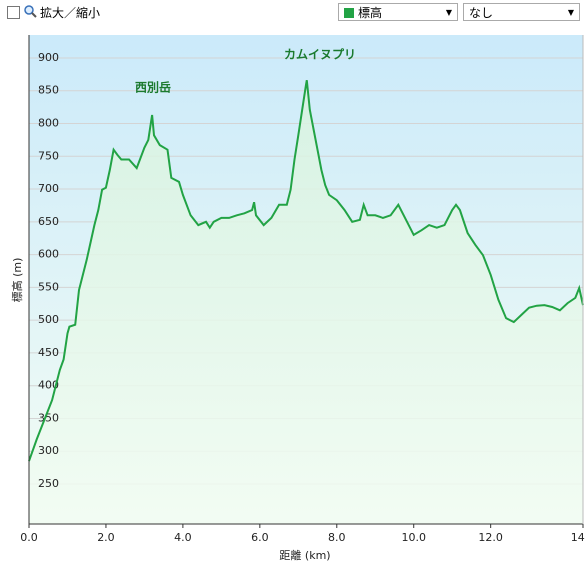 This screenshot has height=569, width=585. Describe the element at coordinates (349, 13) in the screenshot. I see `series-swatch` at that location.